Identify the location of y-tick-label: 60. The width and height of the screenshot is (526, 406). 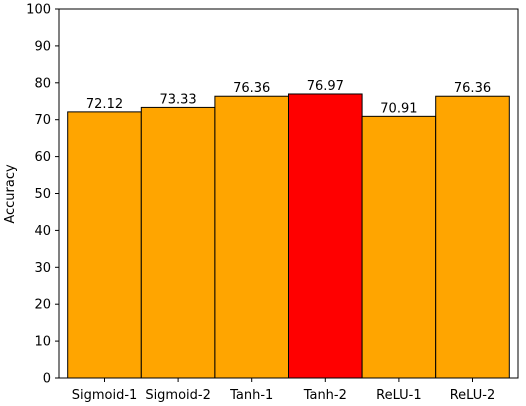
(42, 157).